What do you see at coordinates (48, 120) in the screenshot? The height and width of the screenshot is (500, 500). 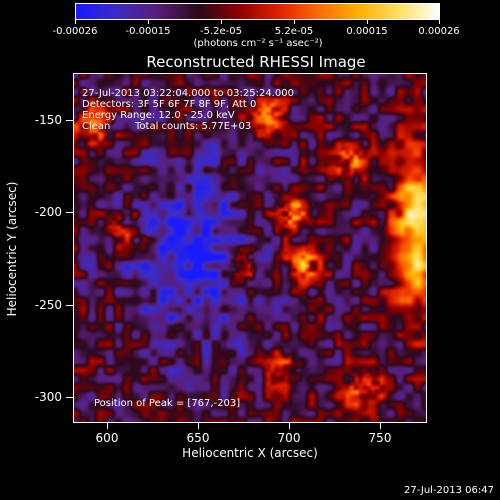 I see `y-tick-label: -150` at bounding box center [48, 120].